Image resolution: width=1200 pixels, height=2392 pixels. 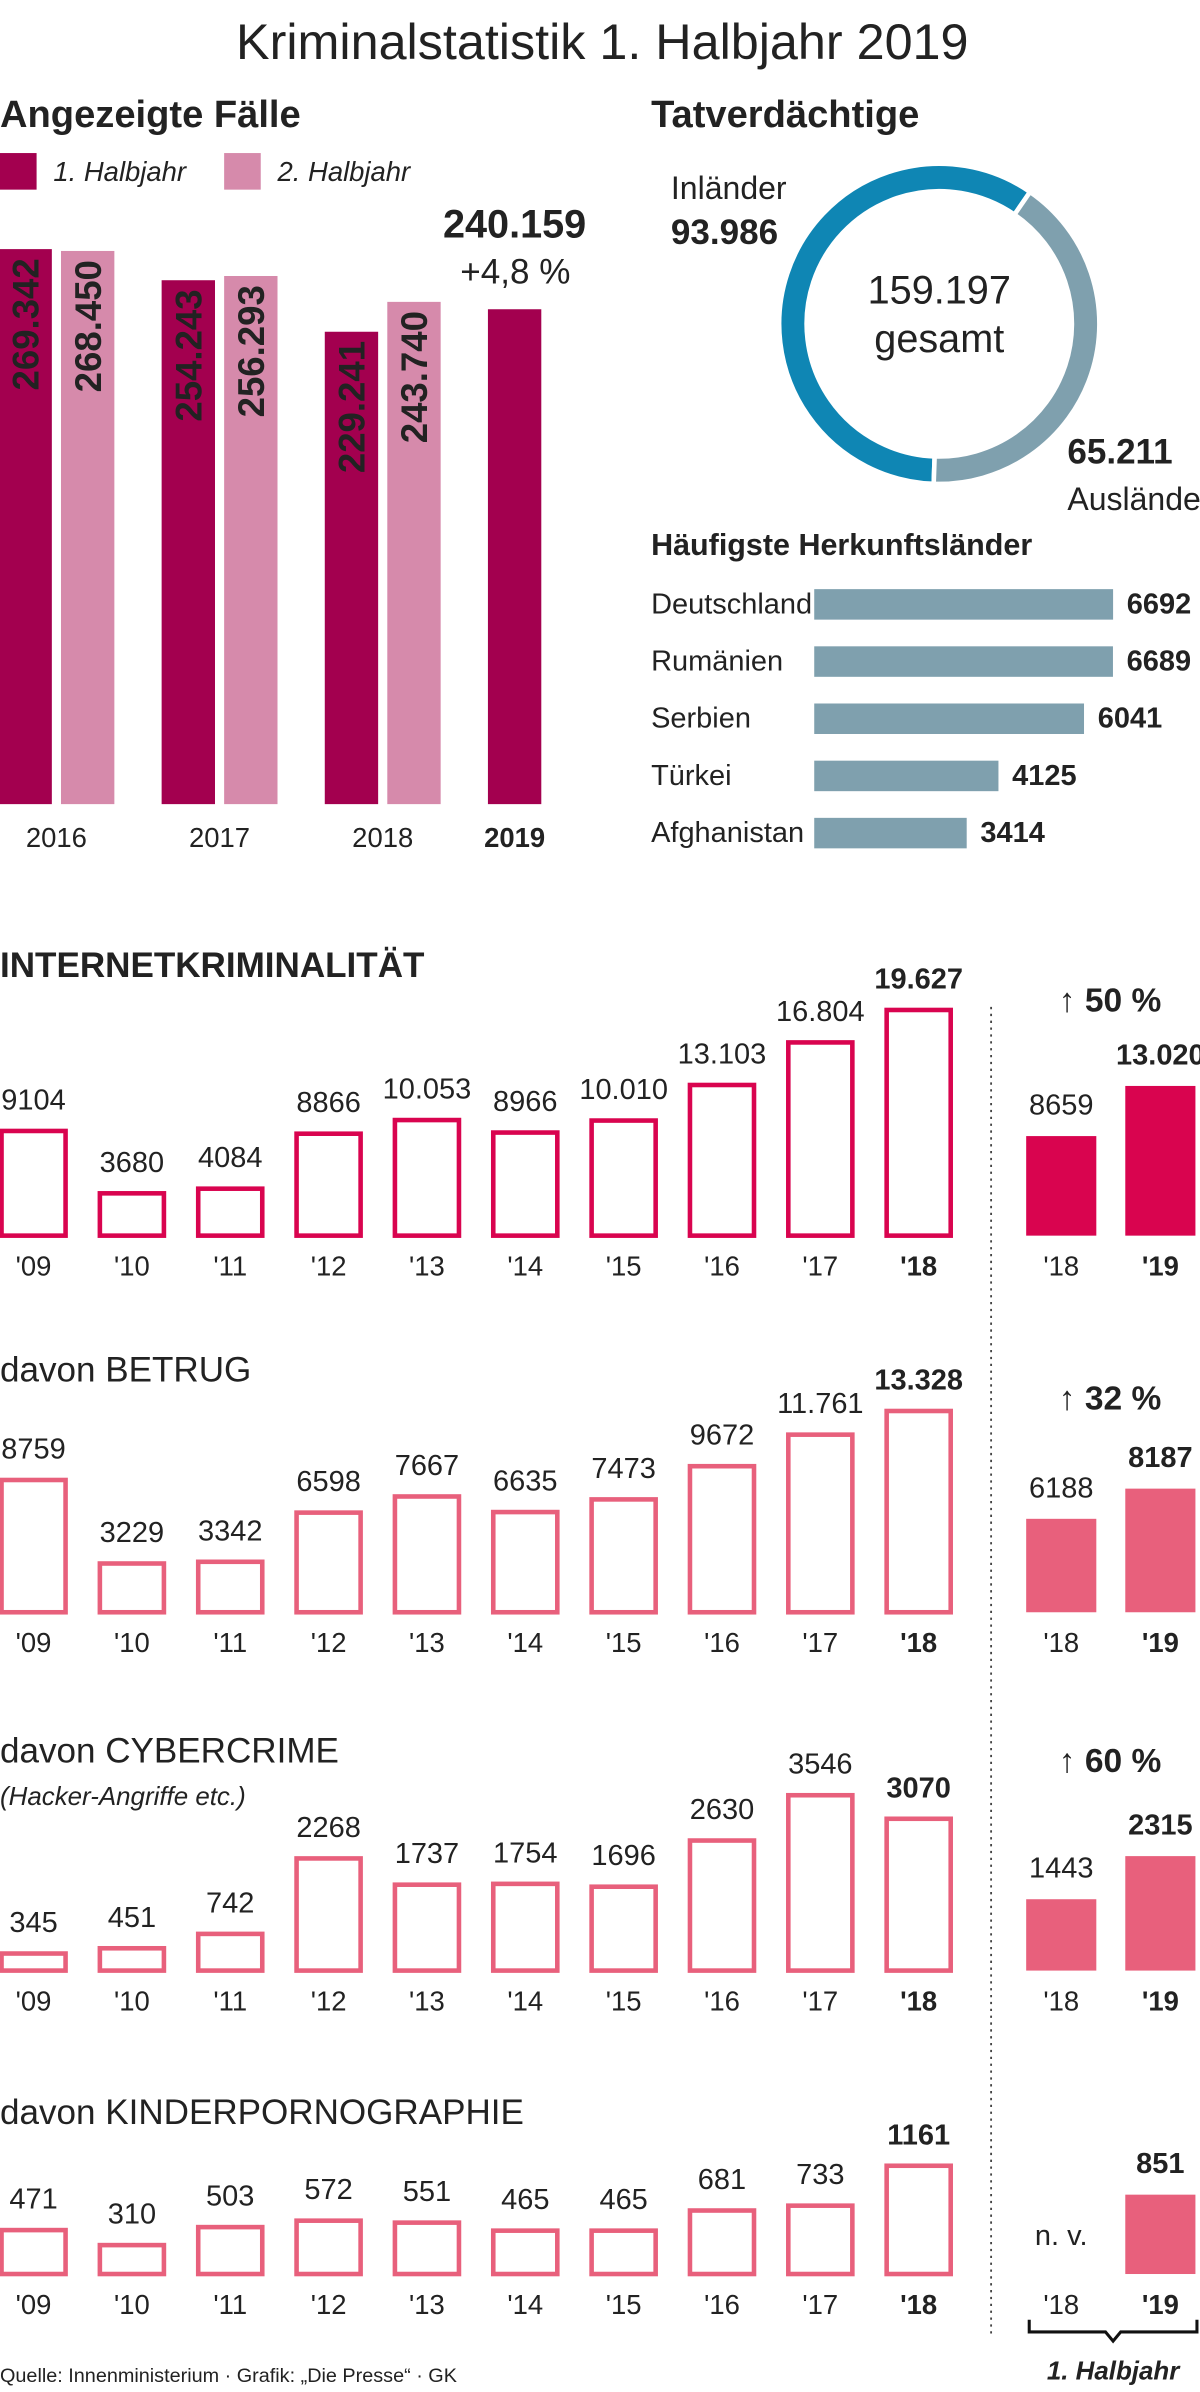 I want to click on y-tick-label: Türkei, so click(x=691, y=776).